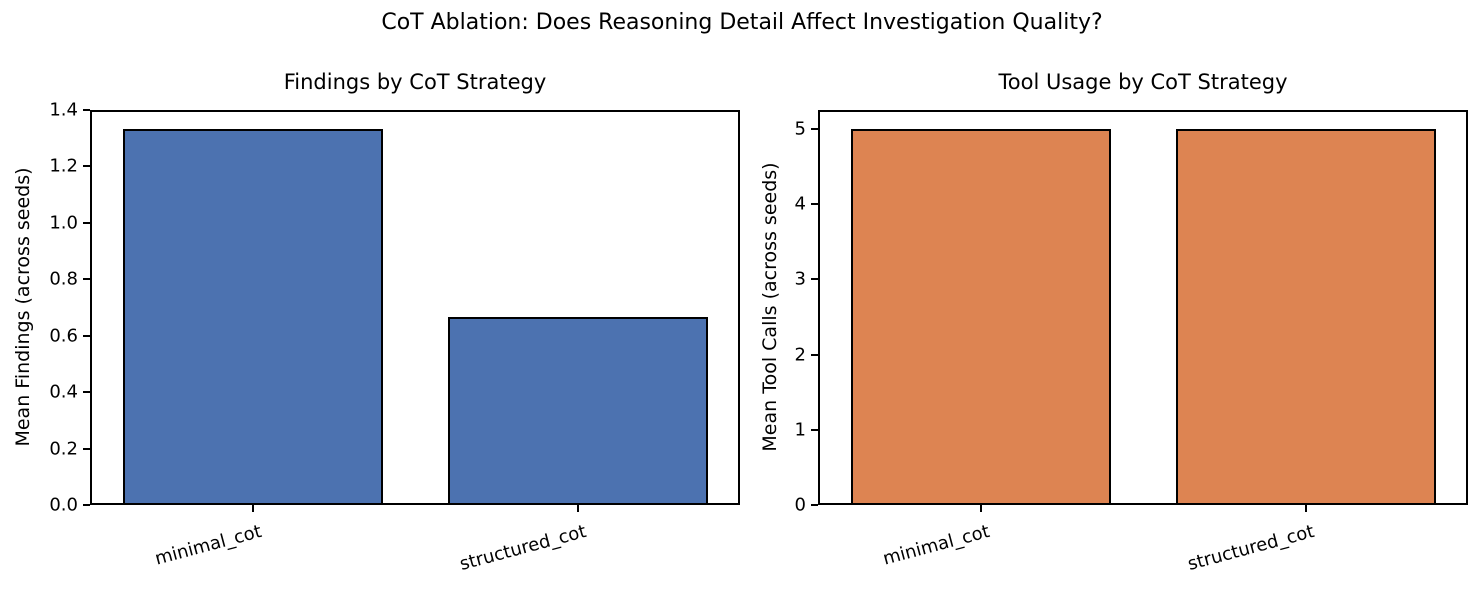 This screenshot has height=595, width=1484. I want to click on y-axis-label: Mean Tool Calls (across seeds), so click(770, 307).